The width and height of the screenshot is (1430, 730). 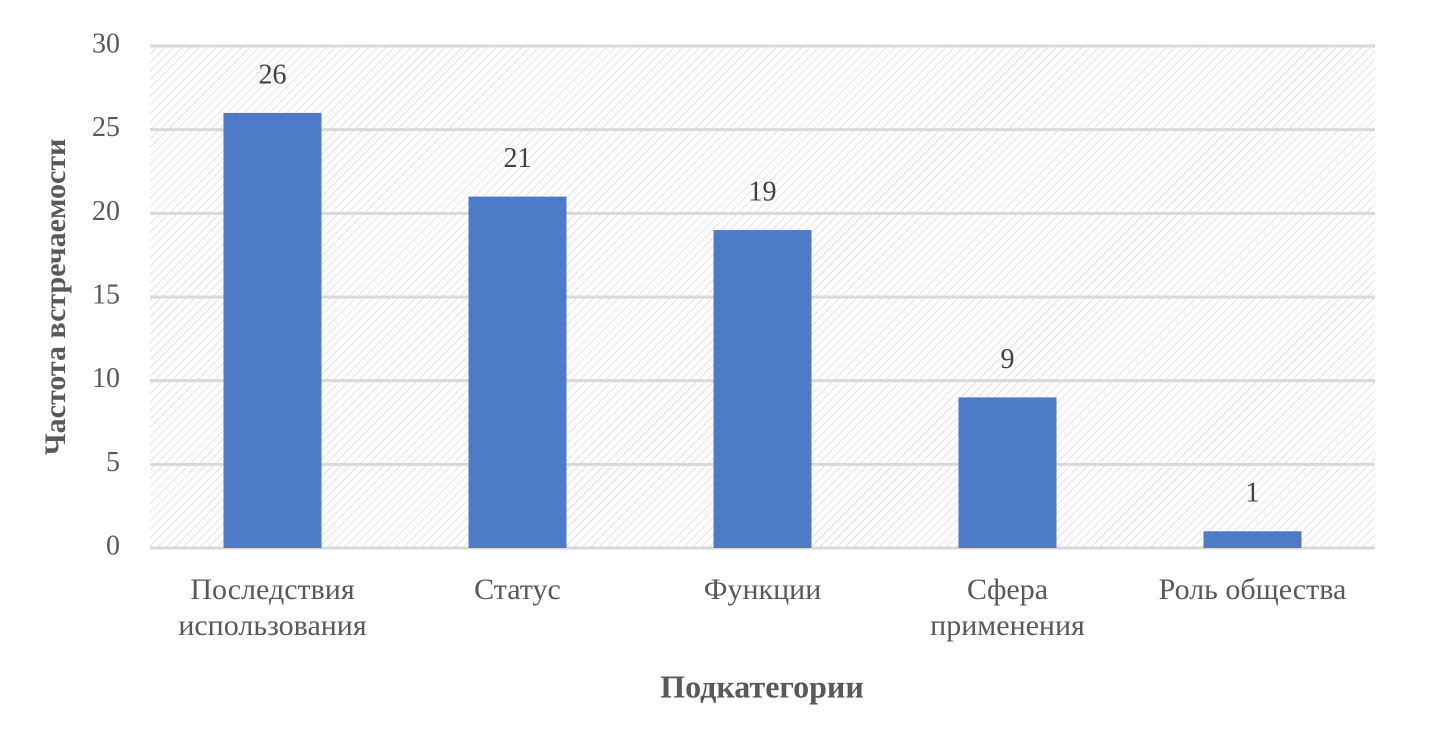 What do you see at coordinates (55, 297) in the screenshot?
I see `y-axis-title: Частота встречаемости` at bounding box center [55, 297].